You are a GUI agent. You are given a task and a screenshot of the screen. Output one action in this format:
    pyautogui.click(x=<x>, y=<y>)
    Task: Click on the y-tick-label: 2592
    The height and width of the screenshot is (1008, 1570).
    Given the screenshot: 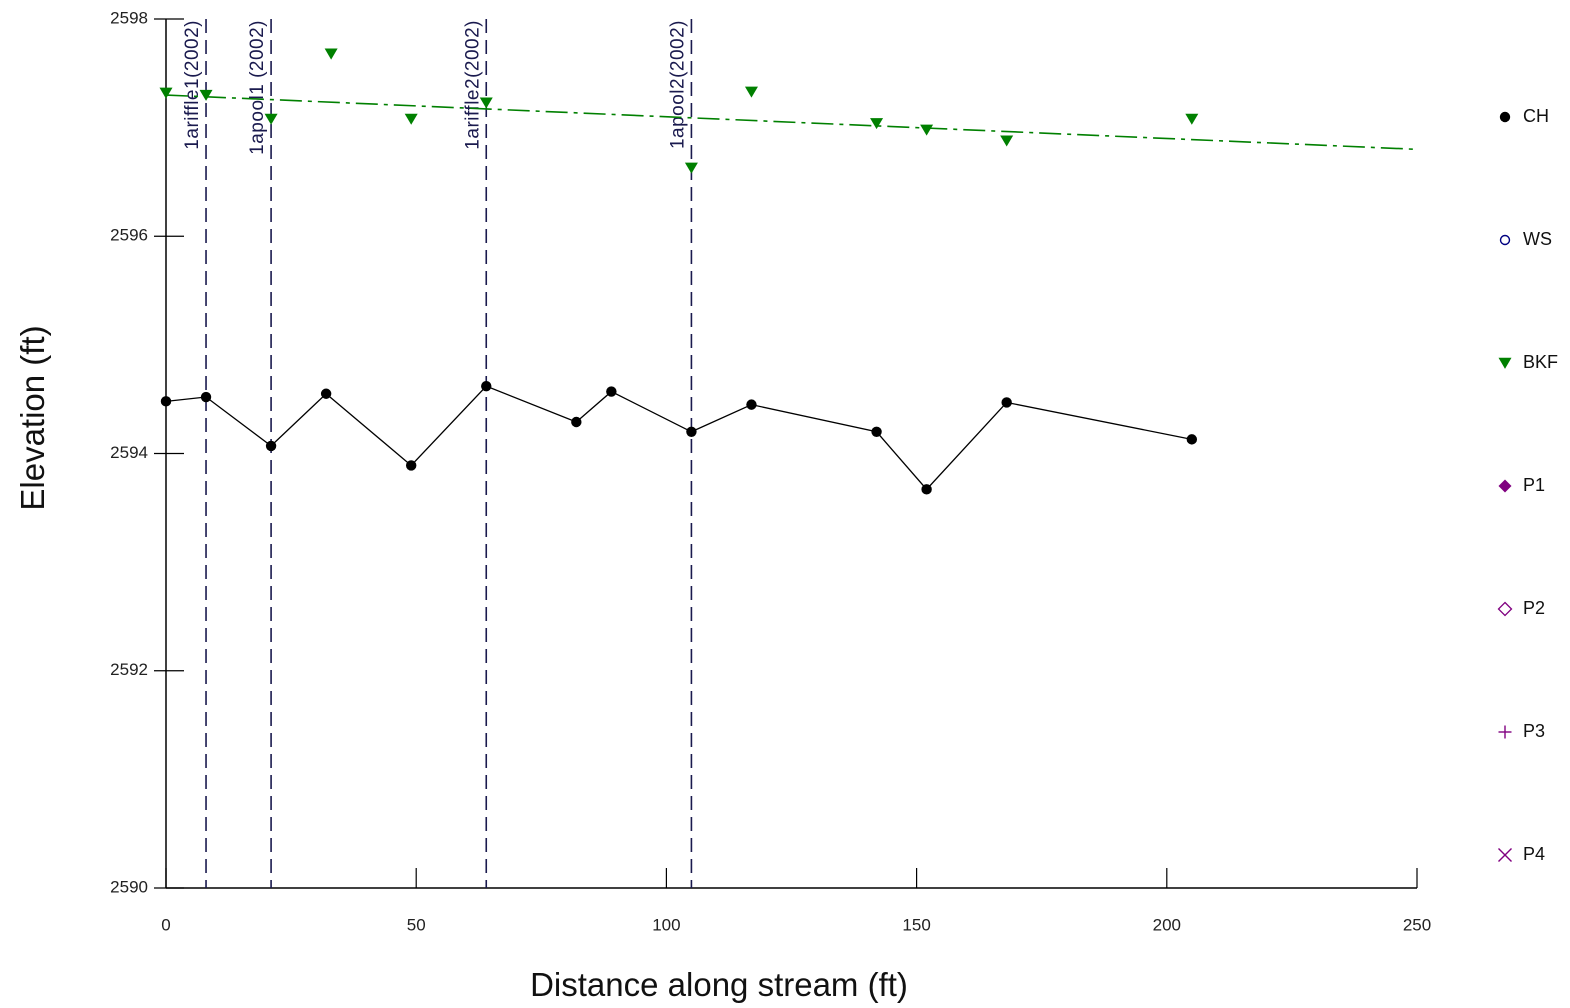 What is the action you would take?
    pyautogui.click(x=129, y=669)
    